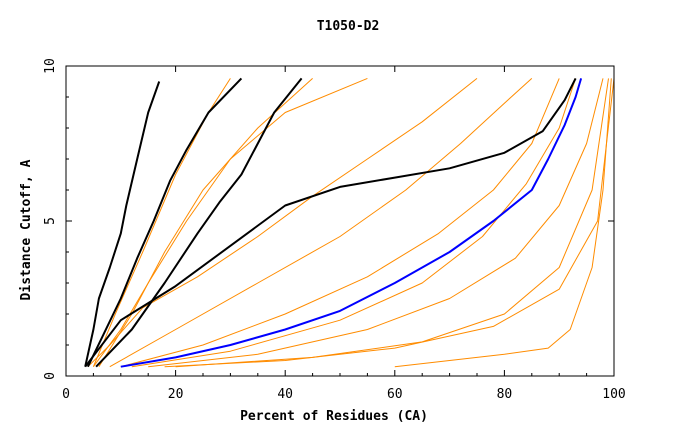 This screenshot has height=440, width=680. Describe the element at coordinates (50, 221) in the screenshot. I see `y-tick-label: 5` at that location.